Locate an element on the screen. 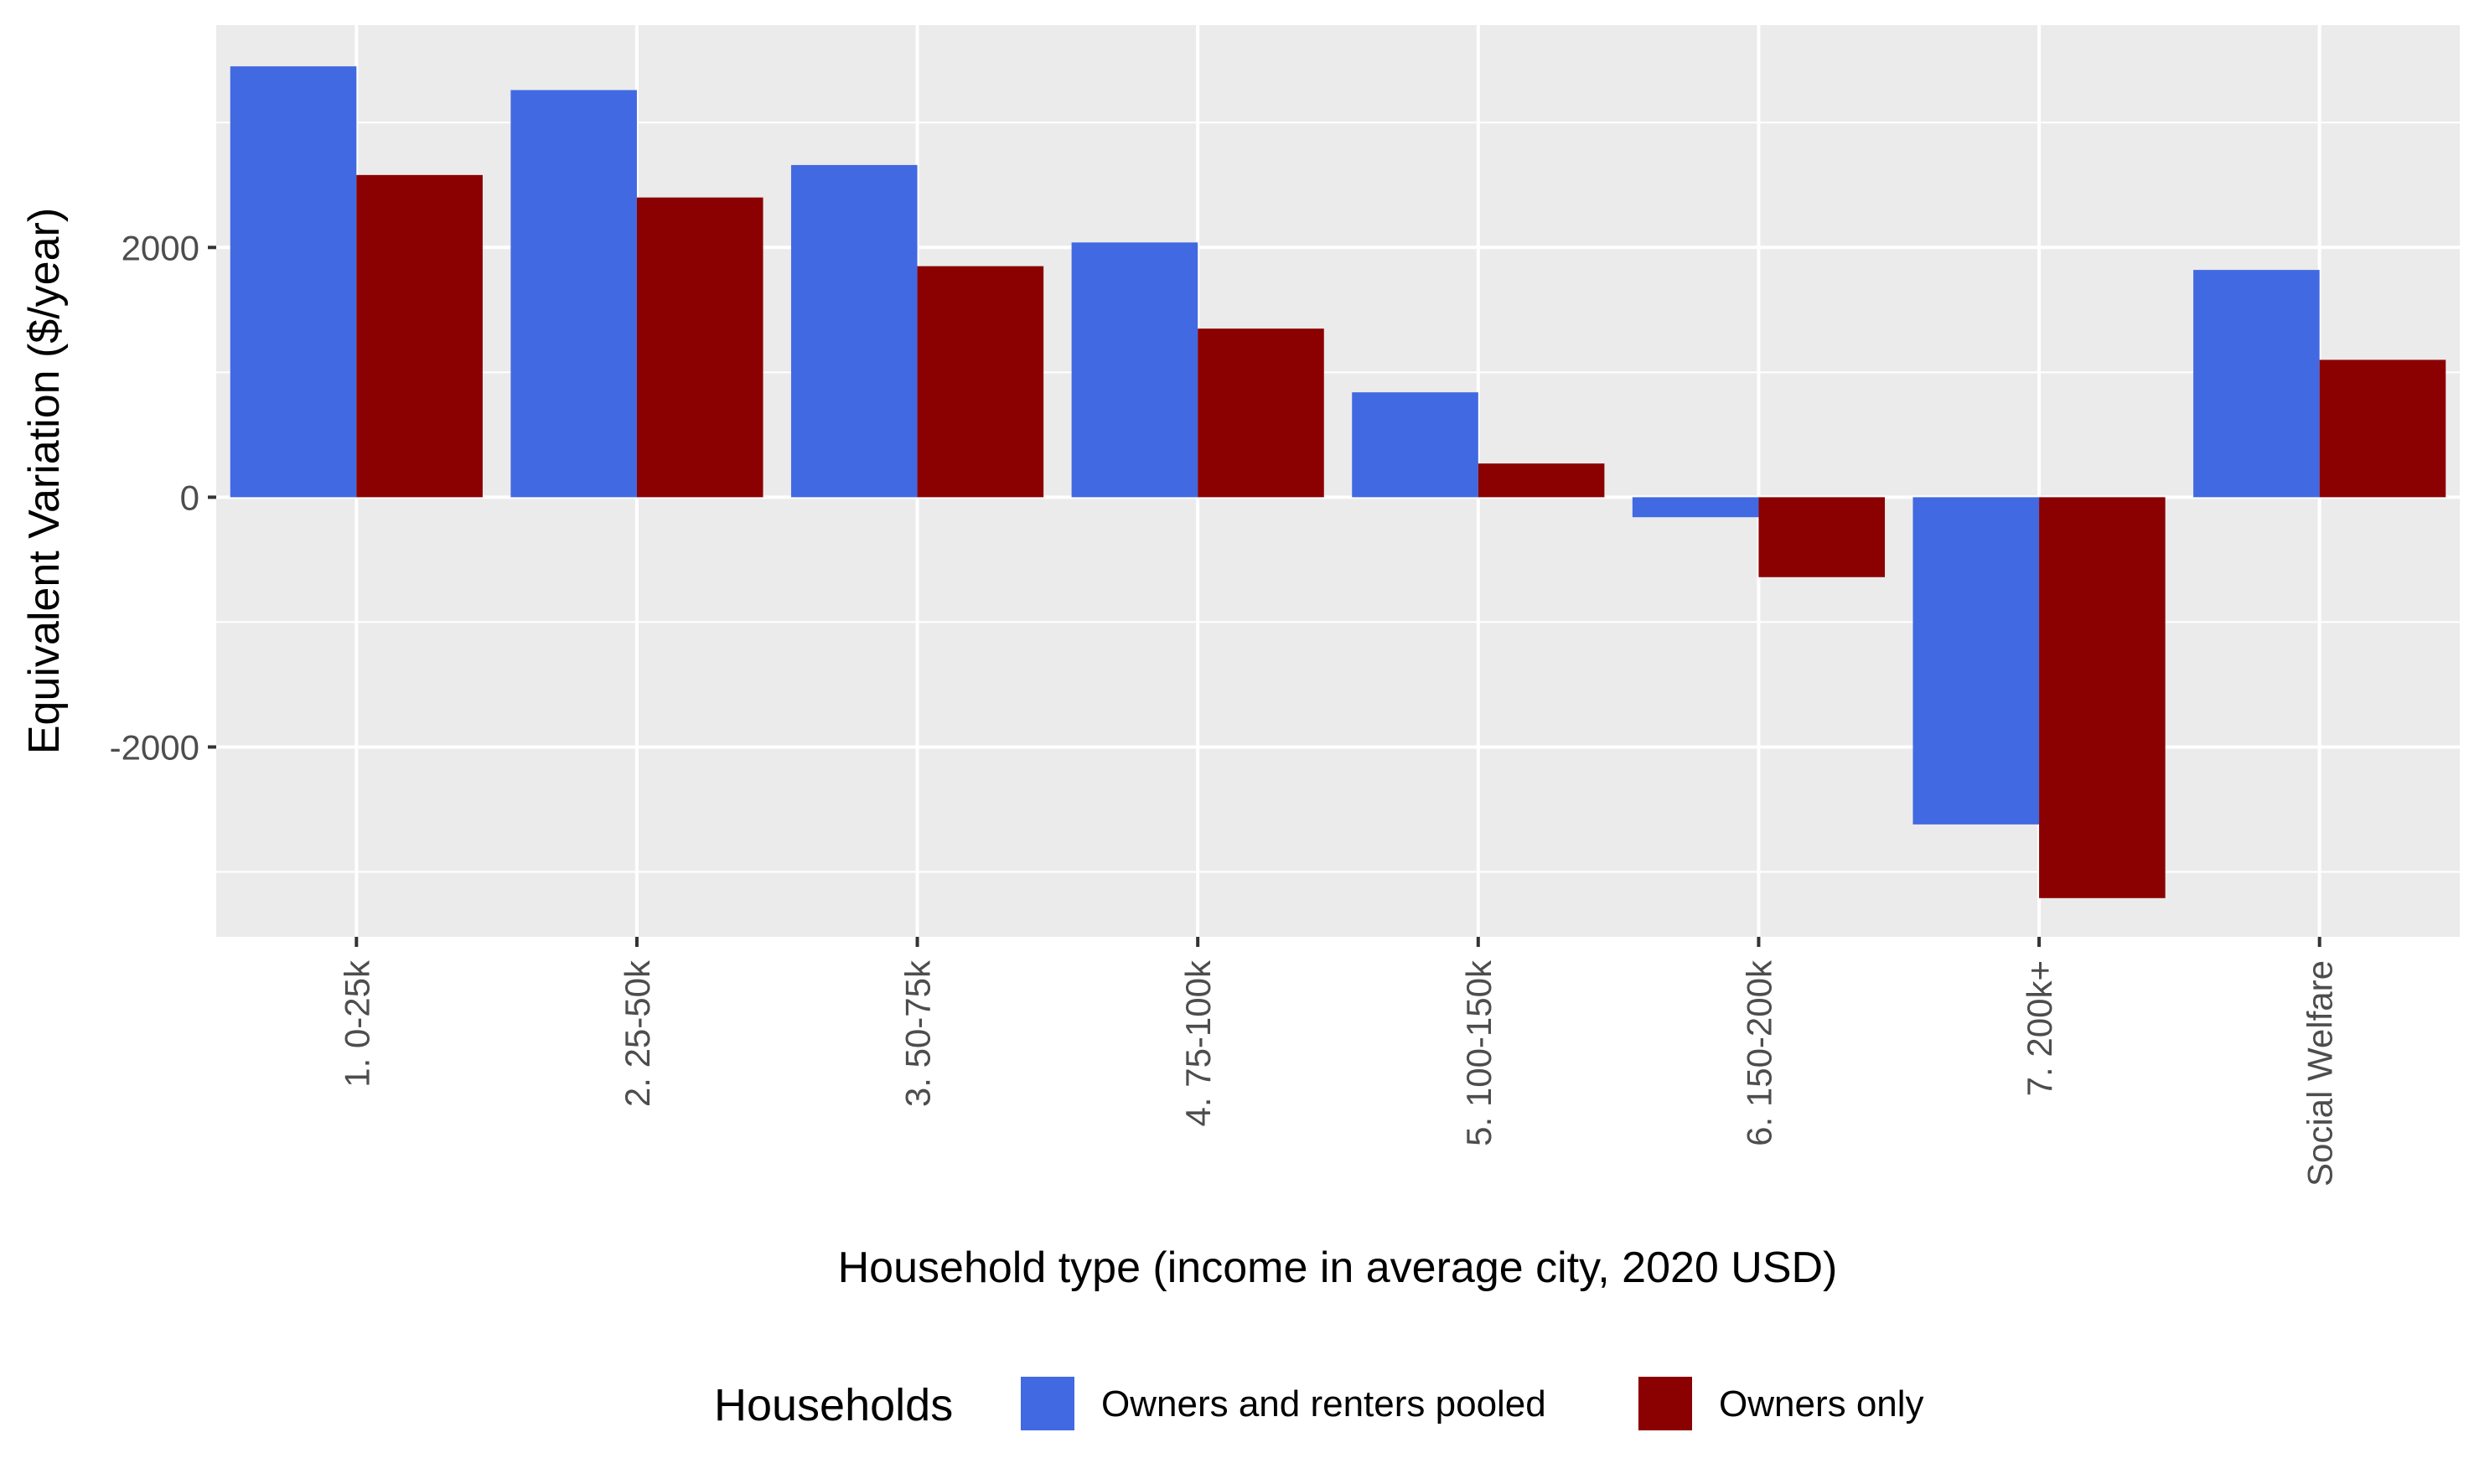  y-tick-label: -2000 is located at coordinates (154, 747).